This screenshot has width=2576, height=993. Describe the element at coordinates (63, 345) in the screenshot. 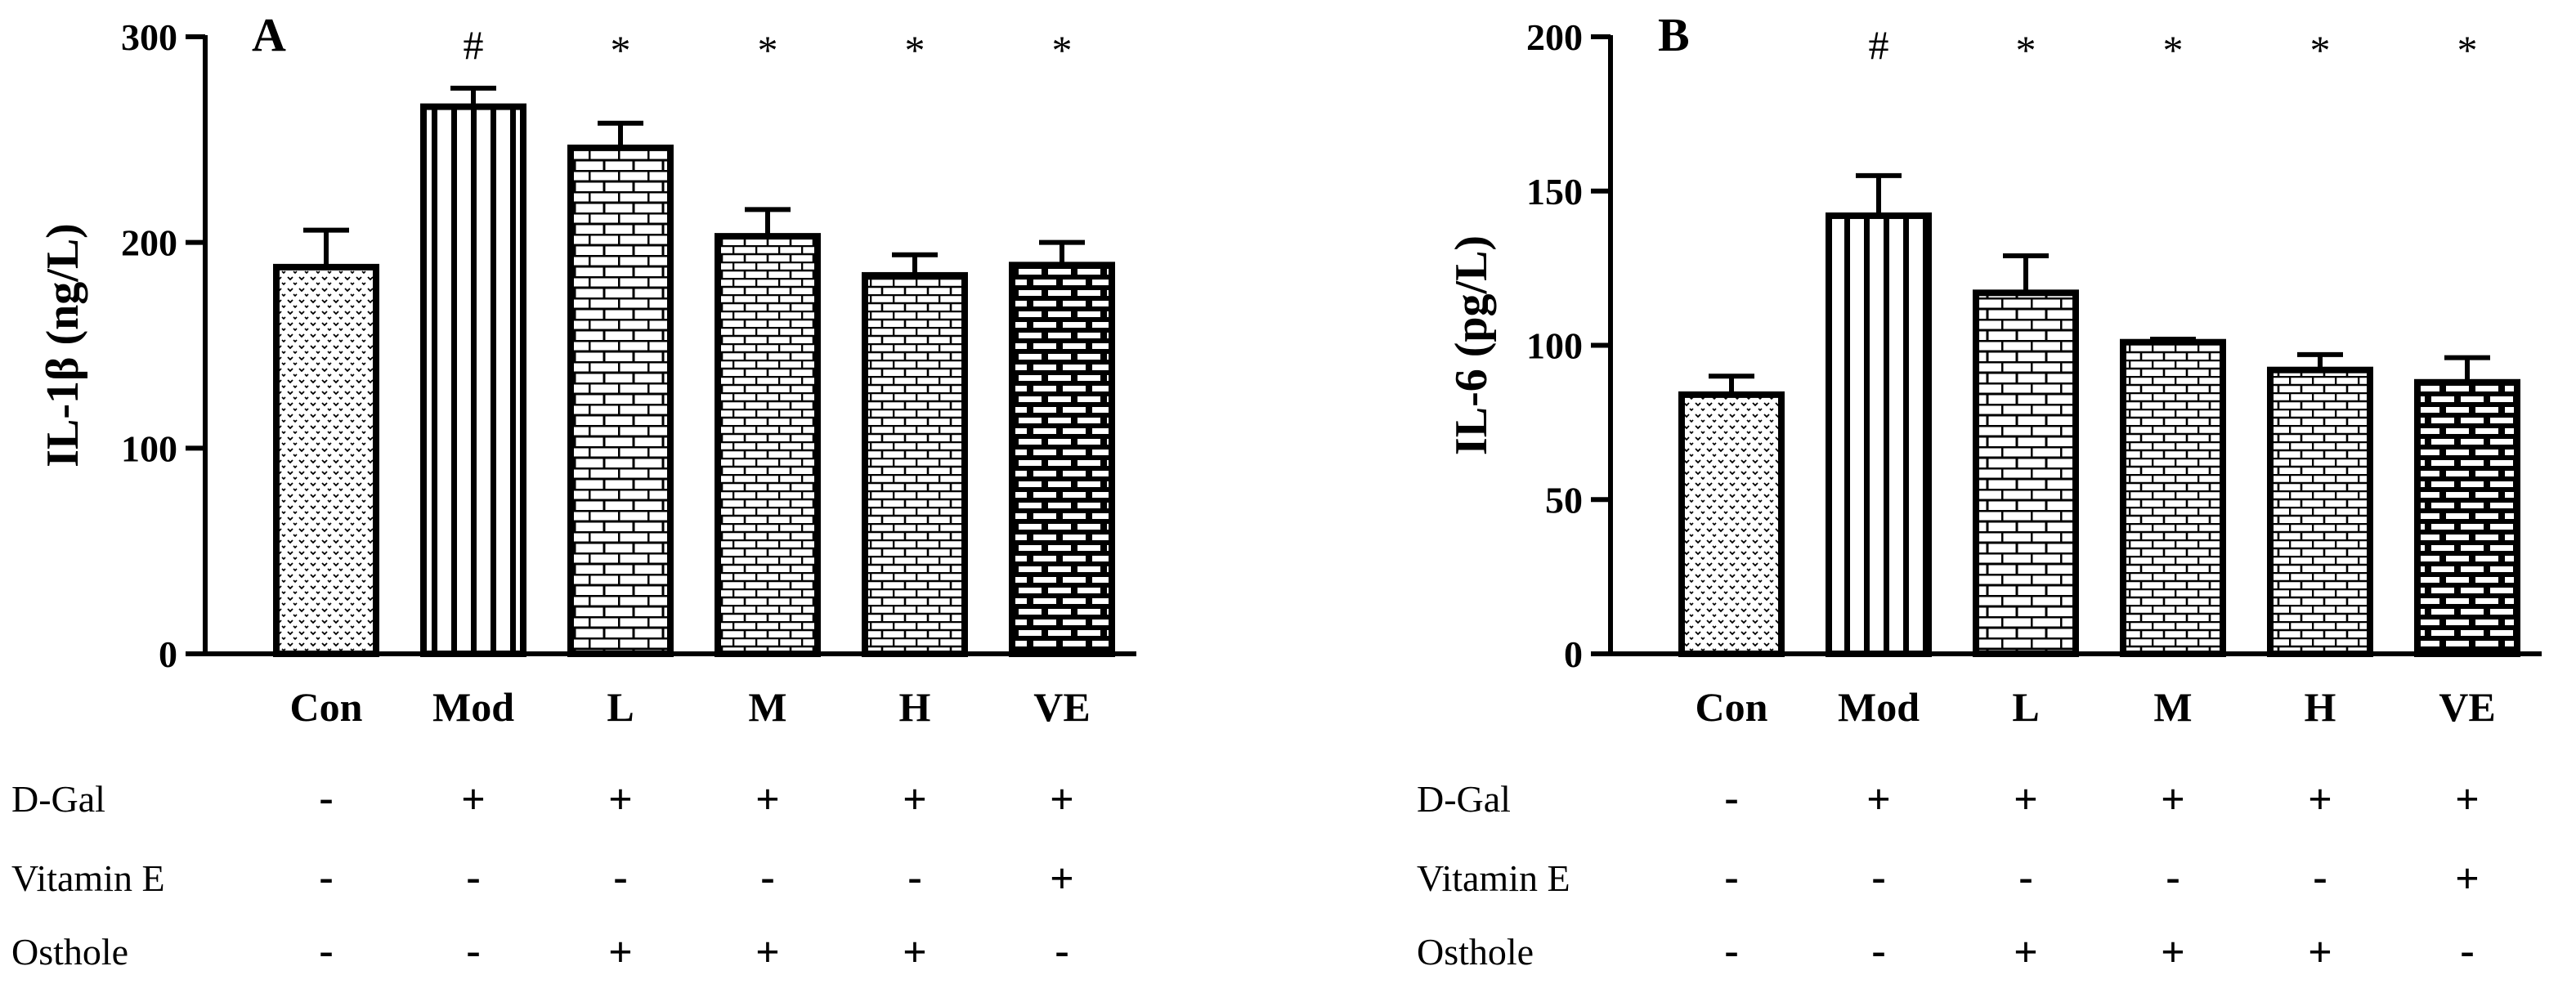

I see `y-axis-label: IL-1β (ng/L)` at that location.